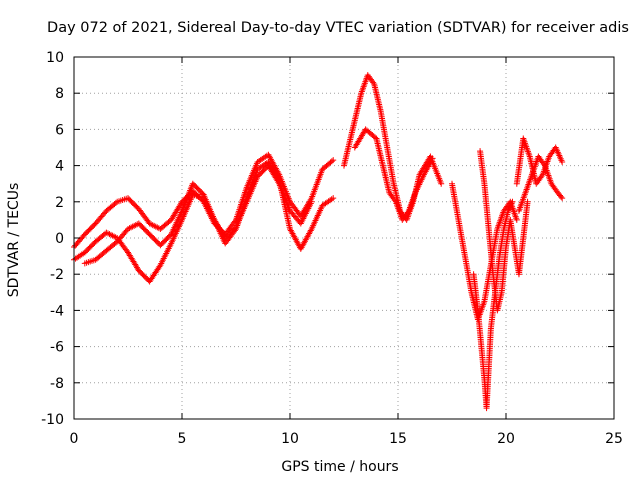 This screenshot has height=480, width=640. I want to click on x-tick-label: 20, so click(506, 439).